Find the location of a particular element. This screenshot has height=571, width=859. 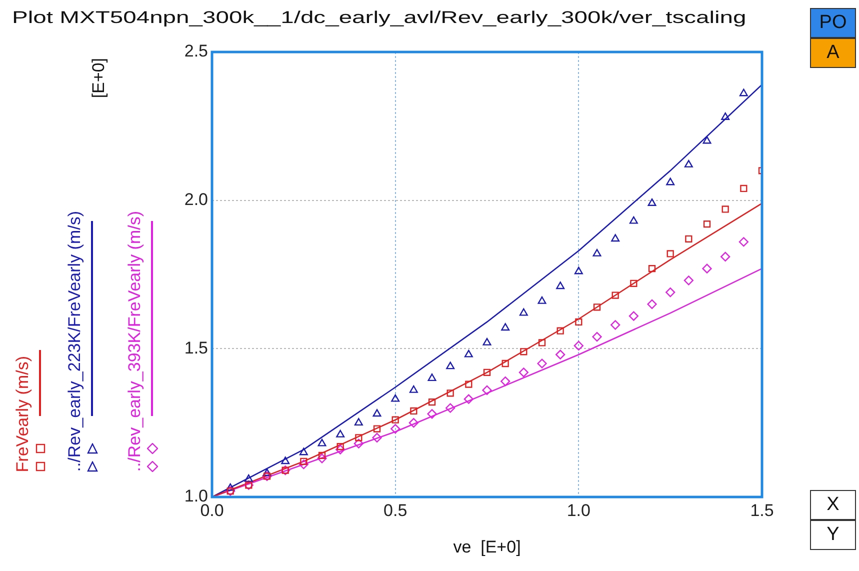

y-axis-title: [E+0] is located at coordinates (98, 78).